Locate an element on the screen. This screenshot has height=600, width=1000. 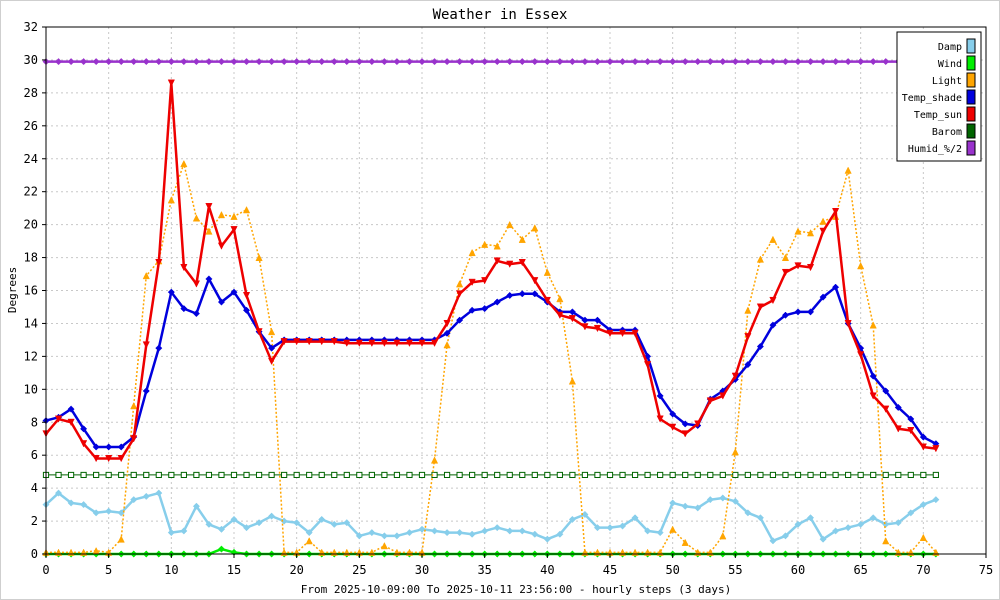
y-tick-label: 24 is located at coordinates (31, 159).